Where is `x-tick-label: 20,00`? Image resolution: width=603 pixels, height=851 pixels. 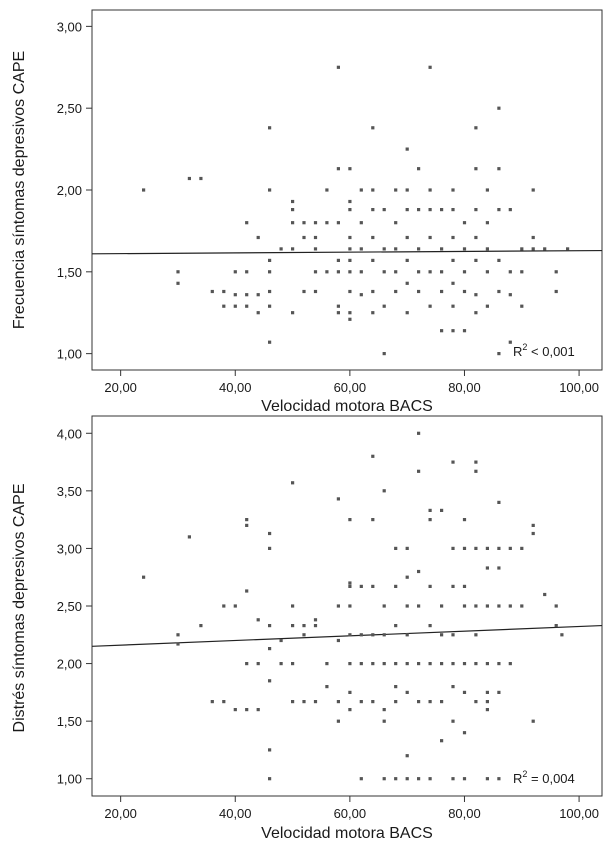 x-tick-label: 20,00 is located at coordinates (120, 813).